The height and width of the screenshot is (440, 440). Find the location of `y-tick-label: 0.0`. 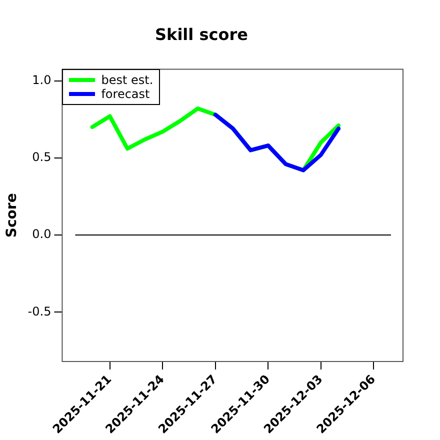

y-tick-label: 0.0 is located at coordinates (42, 234).